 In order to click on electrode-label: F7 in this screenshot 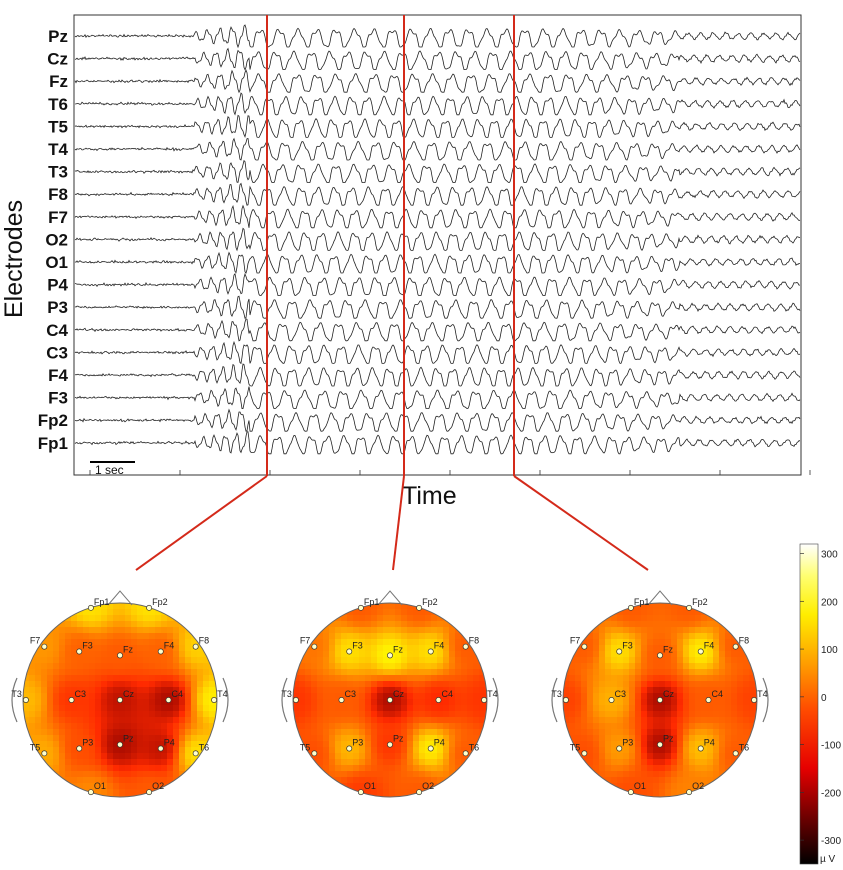, I will do `click(305, 641)`.